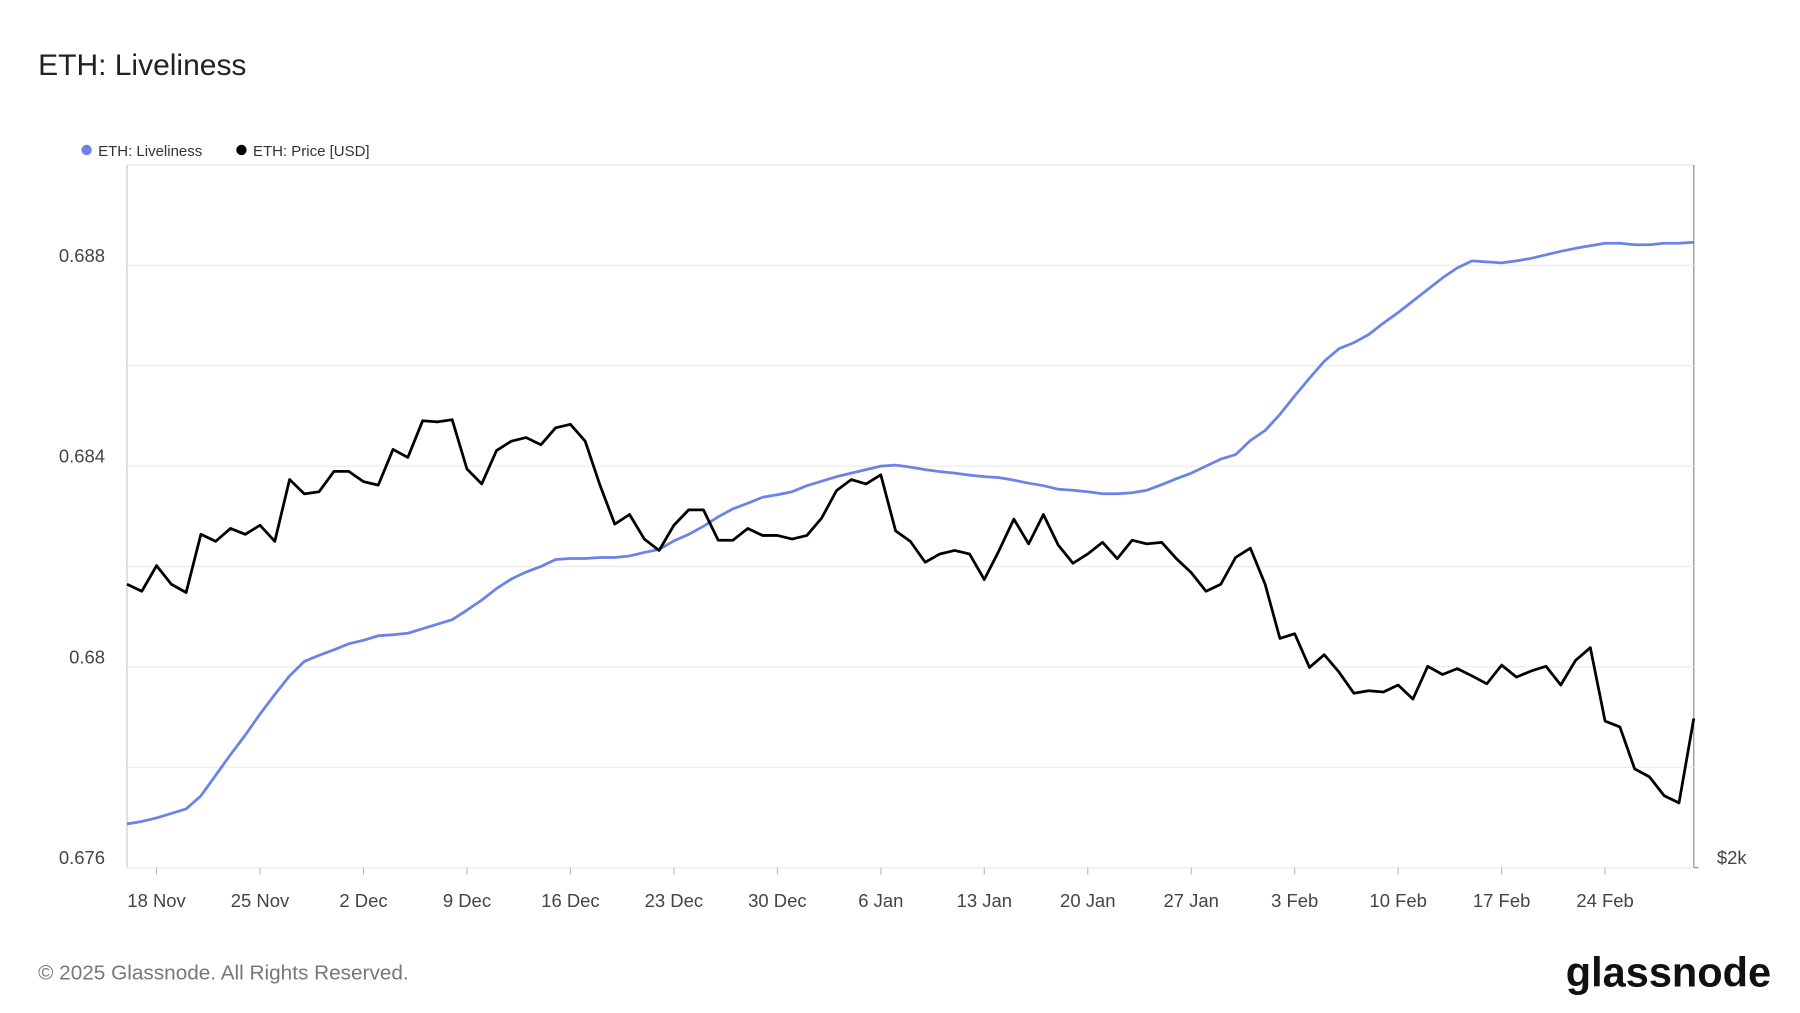 Image resolution: width=1800 pixels, height=1013 pixels. Describe the element at coordinates (82, 456) in the screenshot. I see `y-tick-label: 0.684` at that location.